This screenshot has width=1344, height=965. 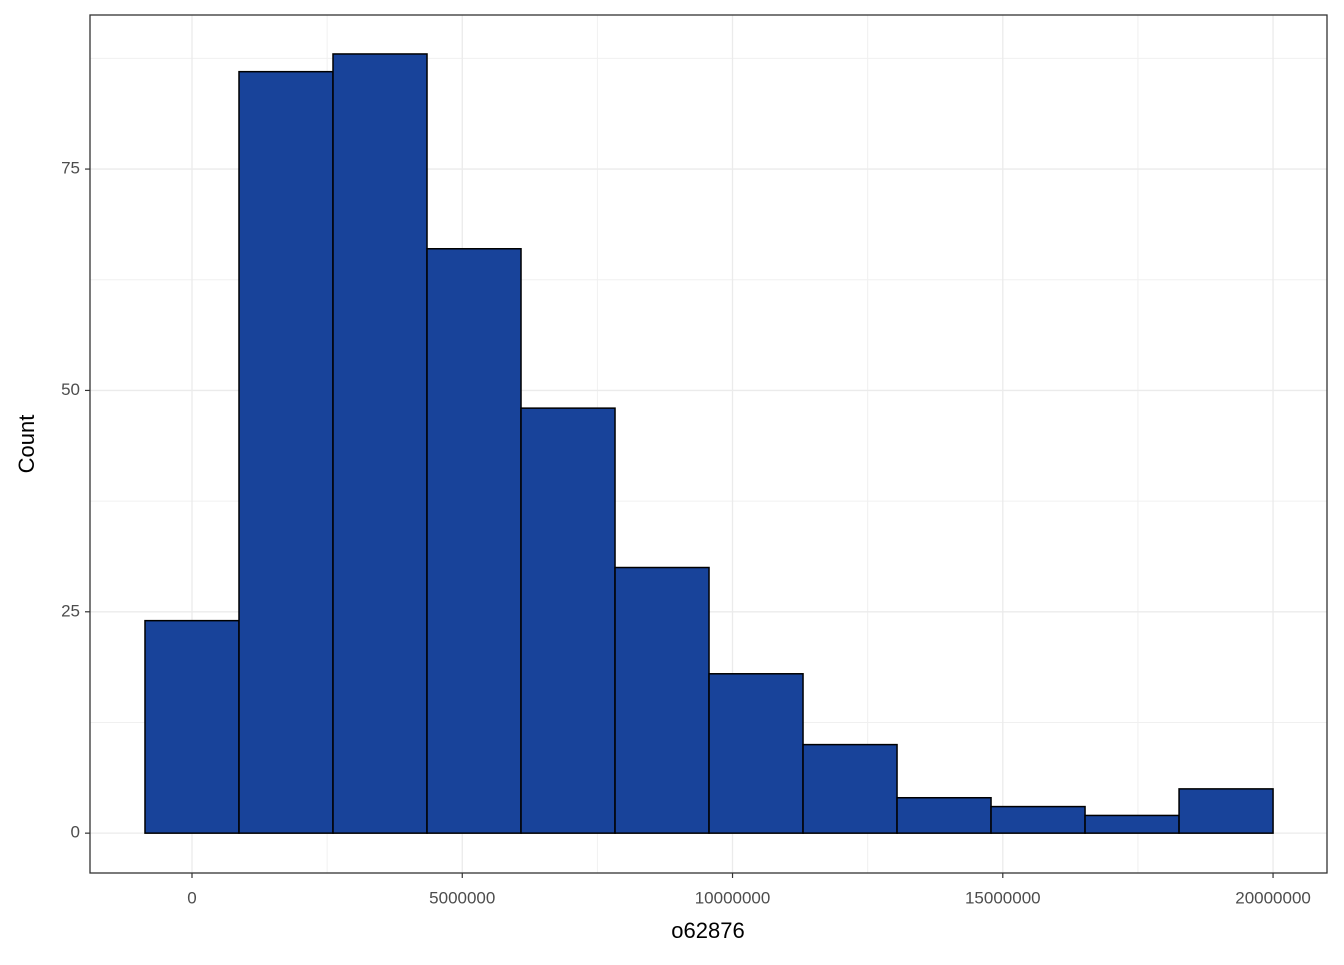 I want to click on x-tick-label: 20000000, so click(x=1273, y=897).